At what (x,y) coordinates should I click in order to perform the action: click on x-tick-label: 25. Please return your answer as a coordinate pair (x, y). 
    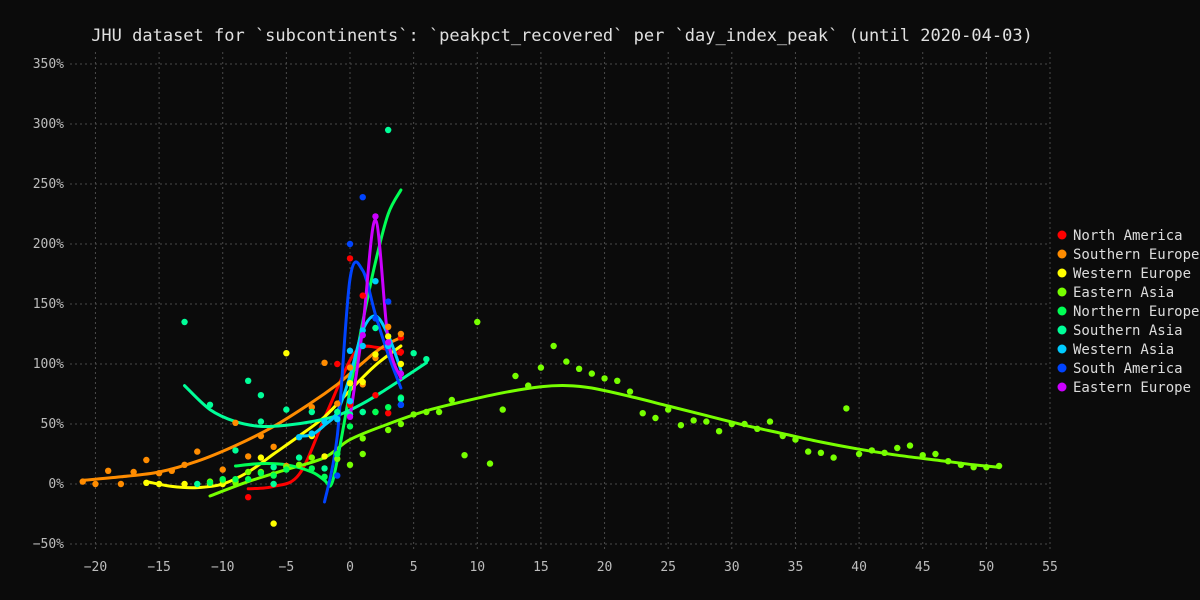
    Looking at the image, I should click on (668, 567).